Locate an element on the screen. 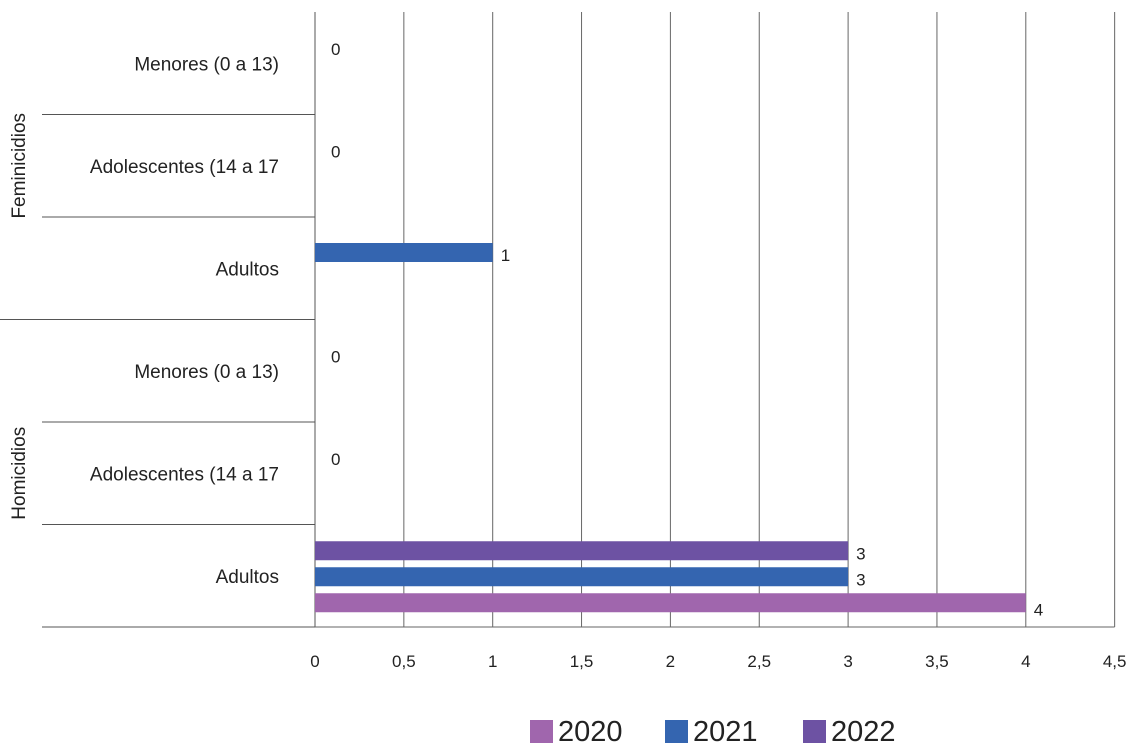 This screenshot has height=746, width=1126. legend-label: 2020 is located at coordinates (590, 731).